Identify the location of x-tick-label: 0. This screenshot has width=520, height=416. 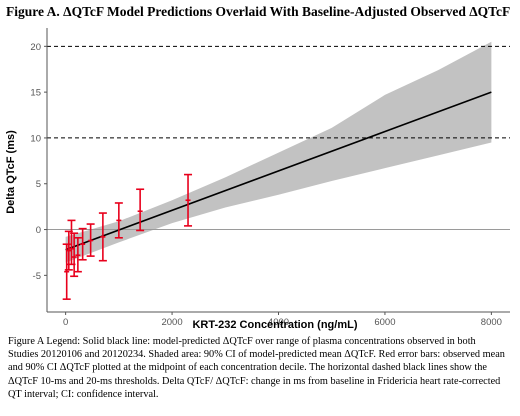
(65, 322).